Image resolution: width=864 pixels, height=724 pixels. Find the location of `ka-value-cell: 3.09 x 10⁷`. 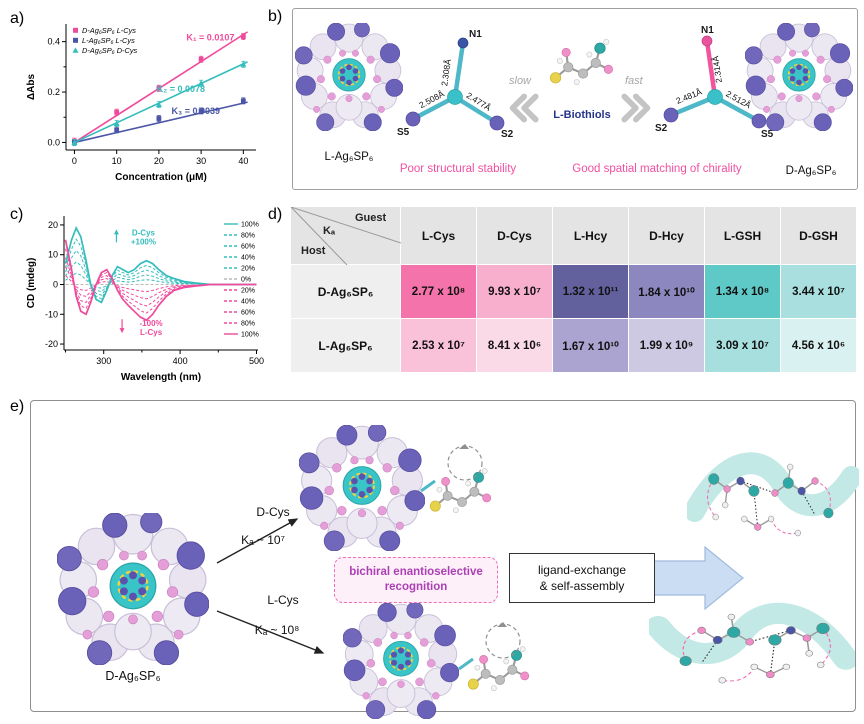

ka-value-cell: 3.09 x 10⁷ is located at coordinates (742, 345).